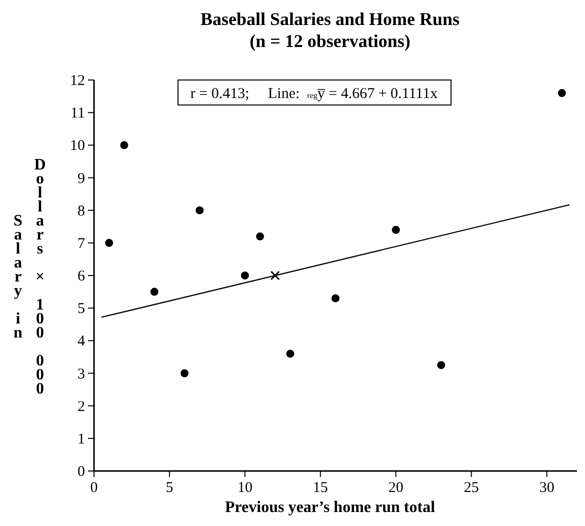 The width and height of the screenshot is (585, 526). I want to click on y-tick-label: 9, so click(81, 178).